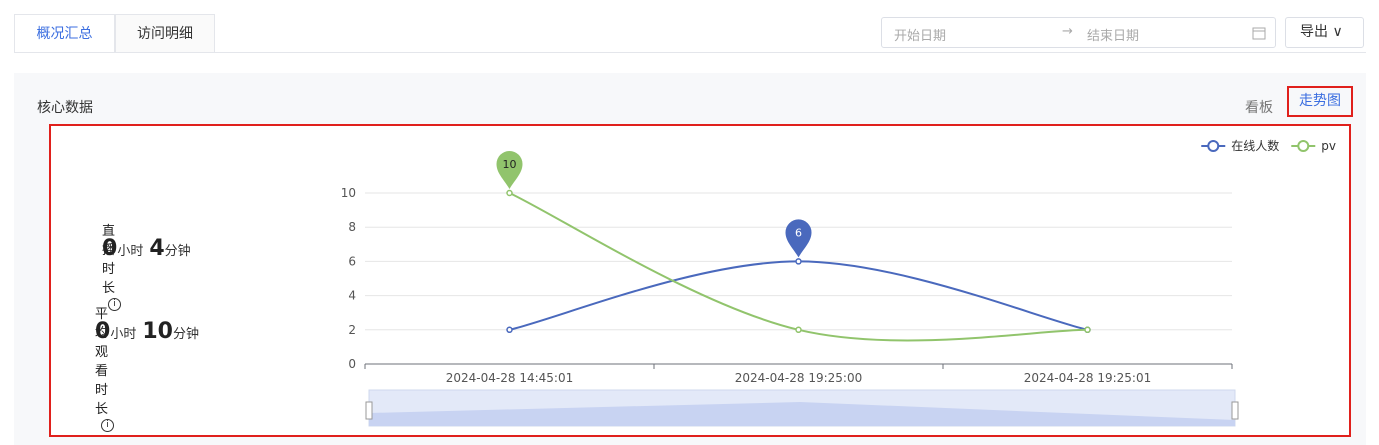 The width and height of the screenshot is (1379, 445). Describe the element at coordinates (1328, 146) in the screenshot. I see `legend-label: pv` at that location.